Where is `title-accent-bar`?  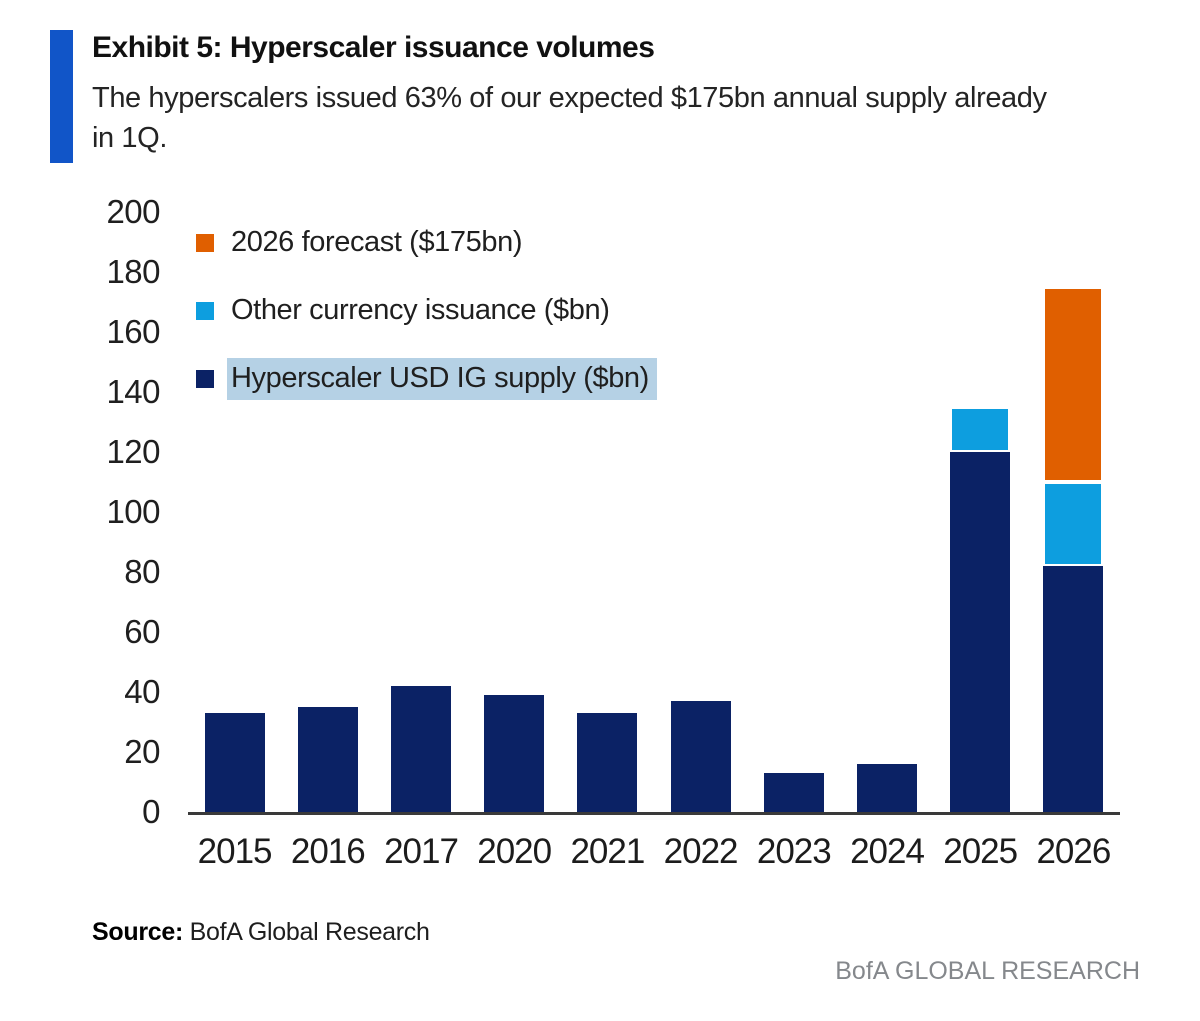
title-accent-bar is located at coordinates (61, 96).